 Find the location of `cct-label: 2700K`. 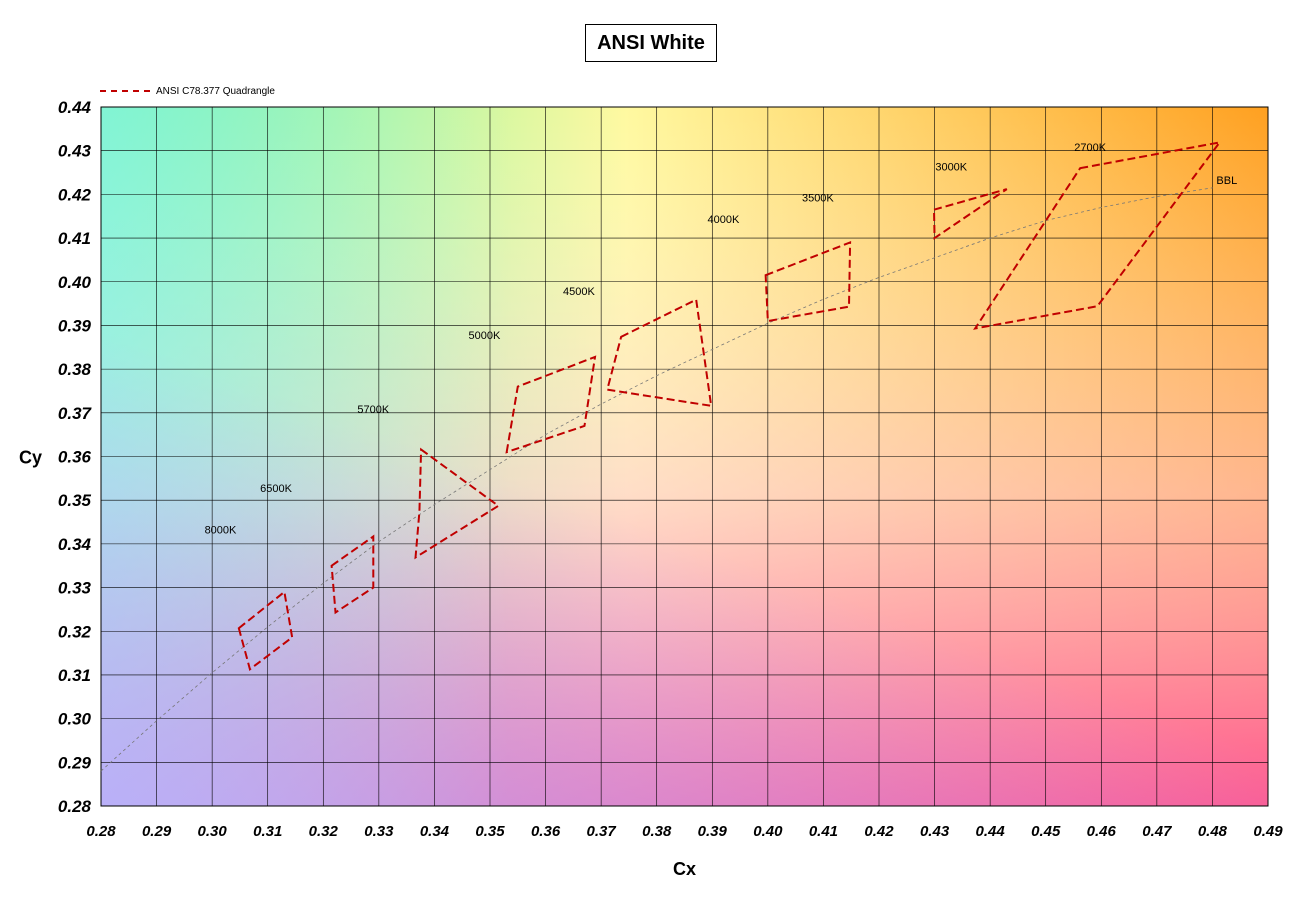

cct-label: 2700K is located at coordinates (1090, 148).